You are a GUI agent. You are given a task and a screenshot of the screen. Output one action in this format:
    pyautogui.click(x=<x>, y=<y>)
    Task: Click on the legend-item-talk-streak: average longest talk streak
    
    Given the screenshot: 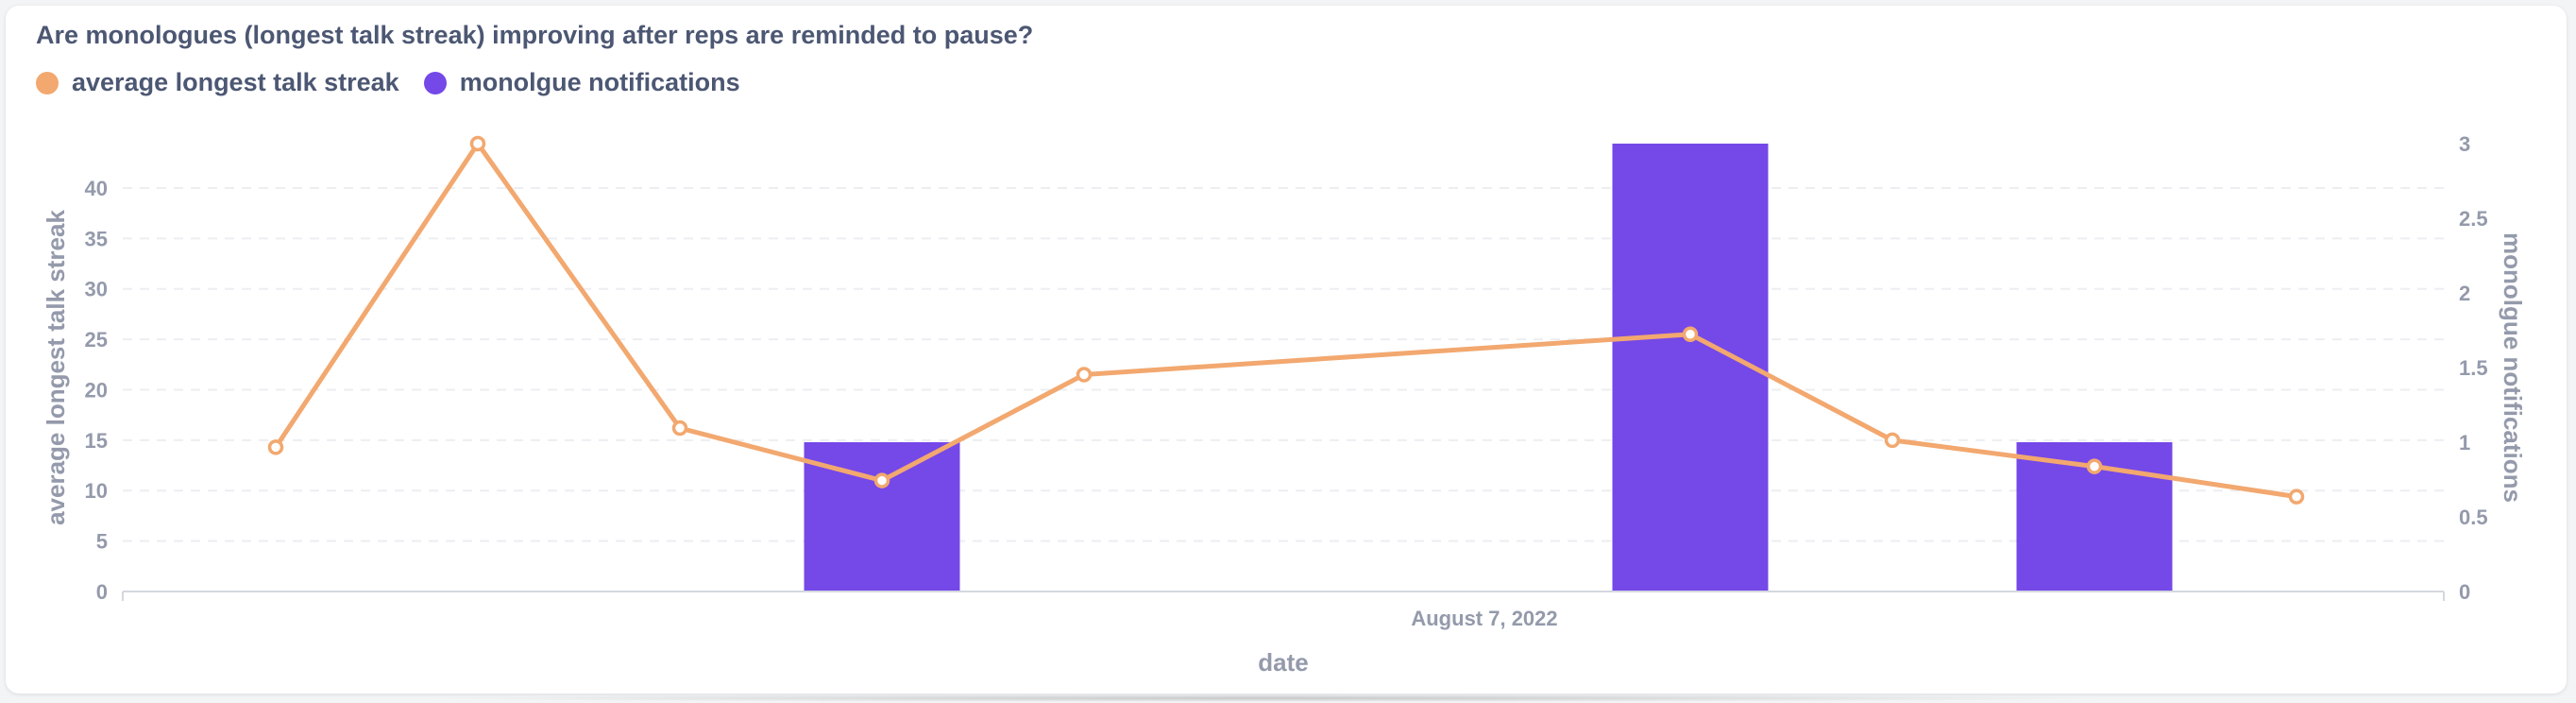 What is the action you would take?
    pyautogui.click(x=217, y=82)
    